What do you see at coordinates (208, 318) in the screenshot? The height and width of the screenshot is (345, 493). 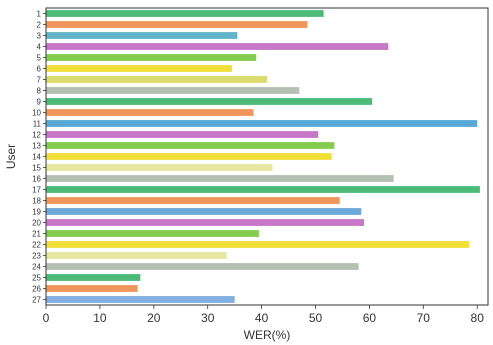 I see `x-tick-label: 30` at bounding box center [208, 318].